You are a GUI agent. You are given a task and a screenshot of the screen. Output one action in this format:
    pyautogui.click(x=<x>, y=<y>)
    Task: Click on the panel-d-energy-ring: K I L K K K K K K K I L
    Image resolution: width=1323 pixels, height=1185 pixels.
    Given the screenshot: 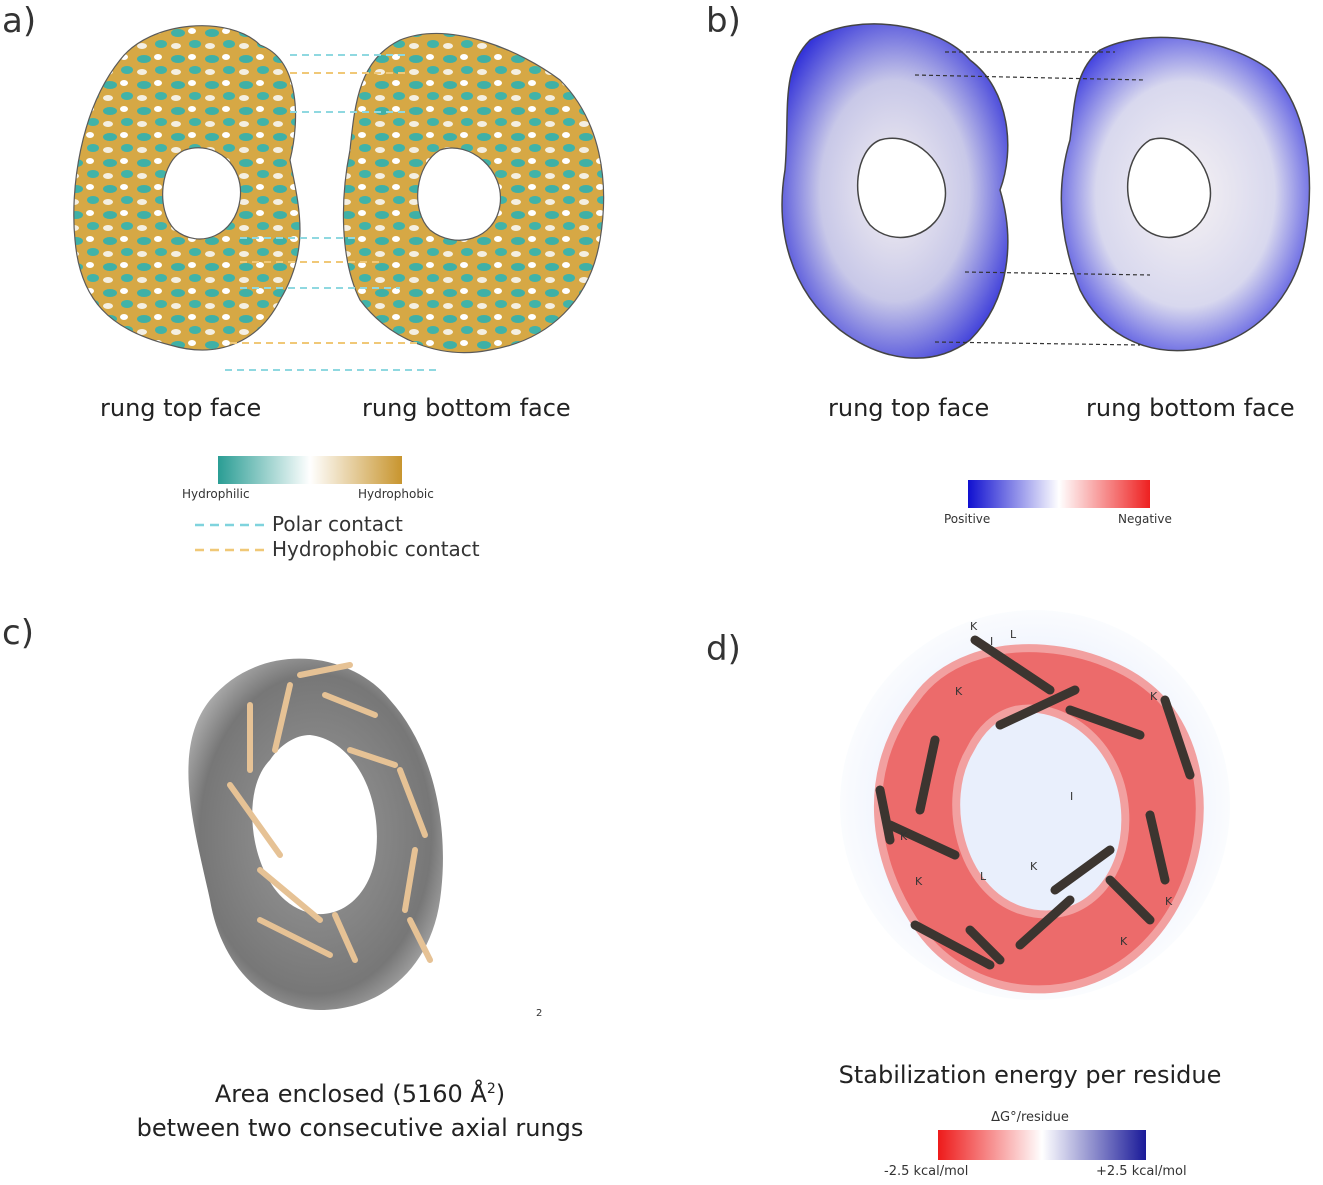 What is the action you would take?
    pyautogui.click(x=1035, y=805)
    